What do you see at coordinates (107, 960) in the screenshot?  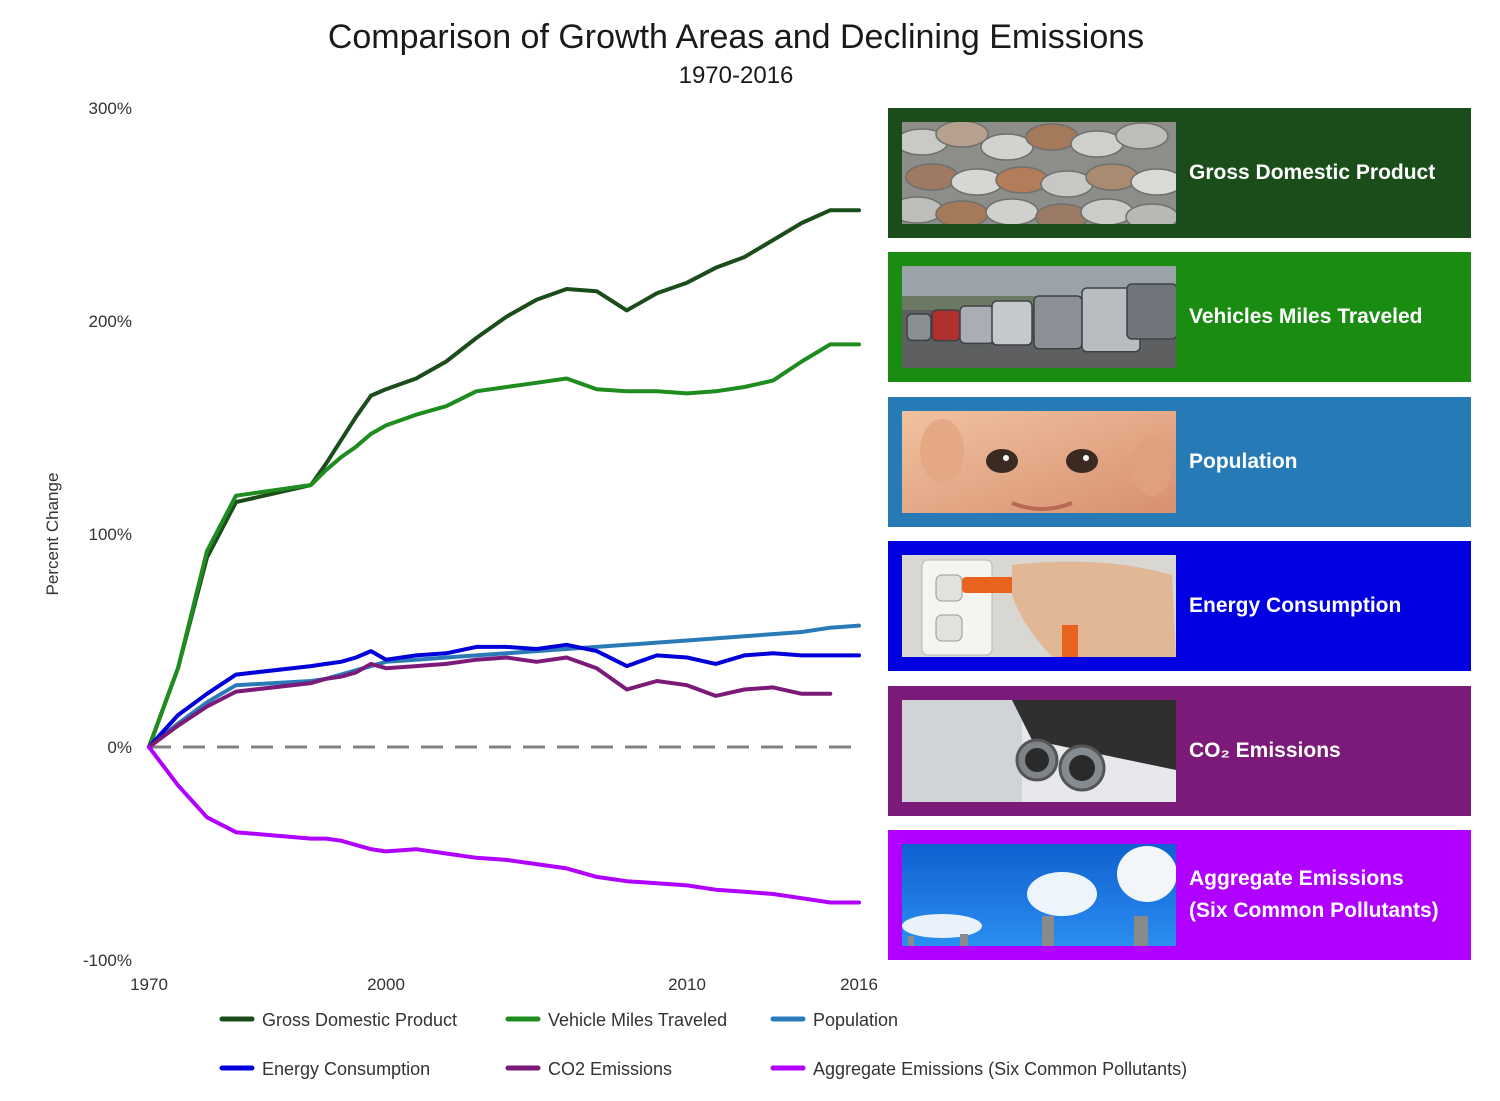 I see `y-tick-label: -100%` at bounding box center [107, 960].